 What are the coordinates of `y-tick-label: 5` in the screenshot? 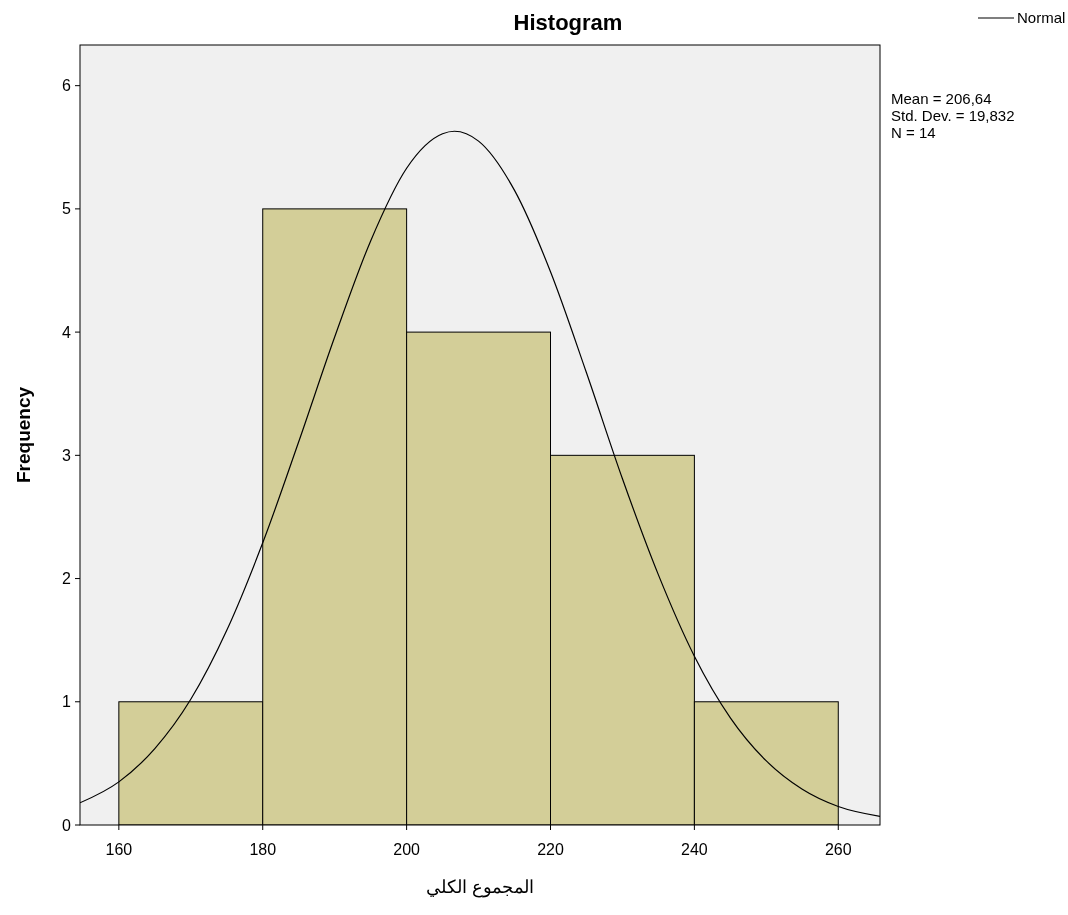 It's located at (67, 209).